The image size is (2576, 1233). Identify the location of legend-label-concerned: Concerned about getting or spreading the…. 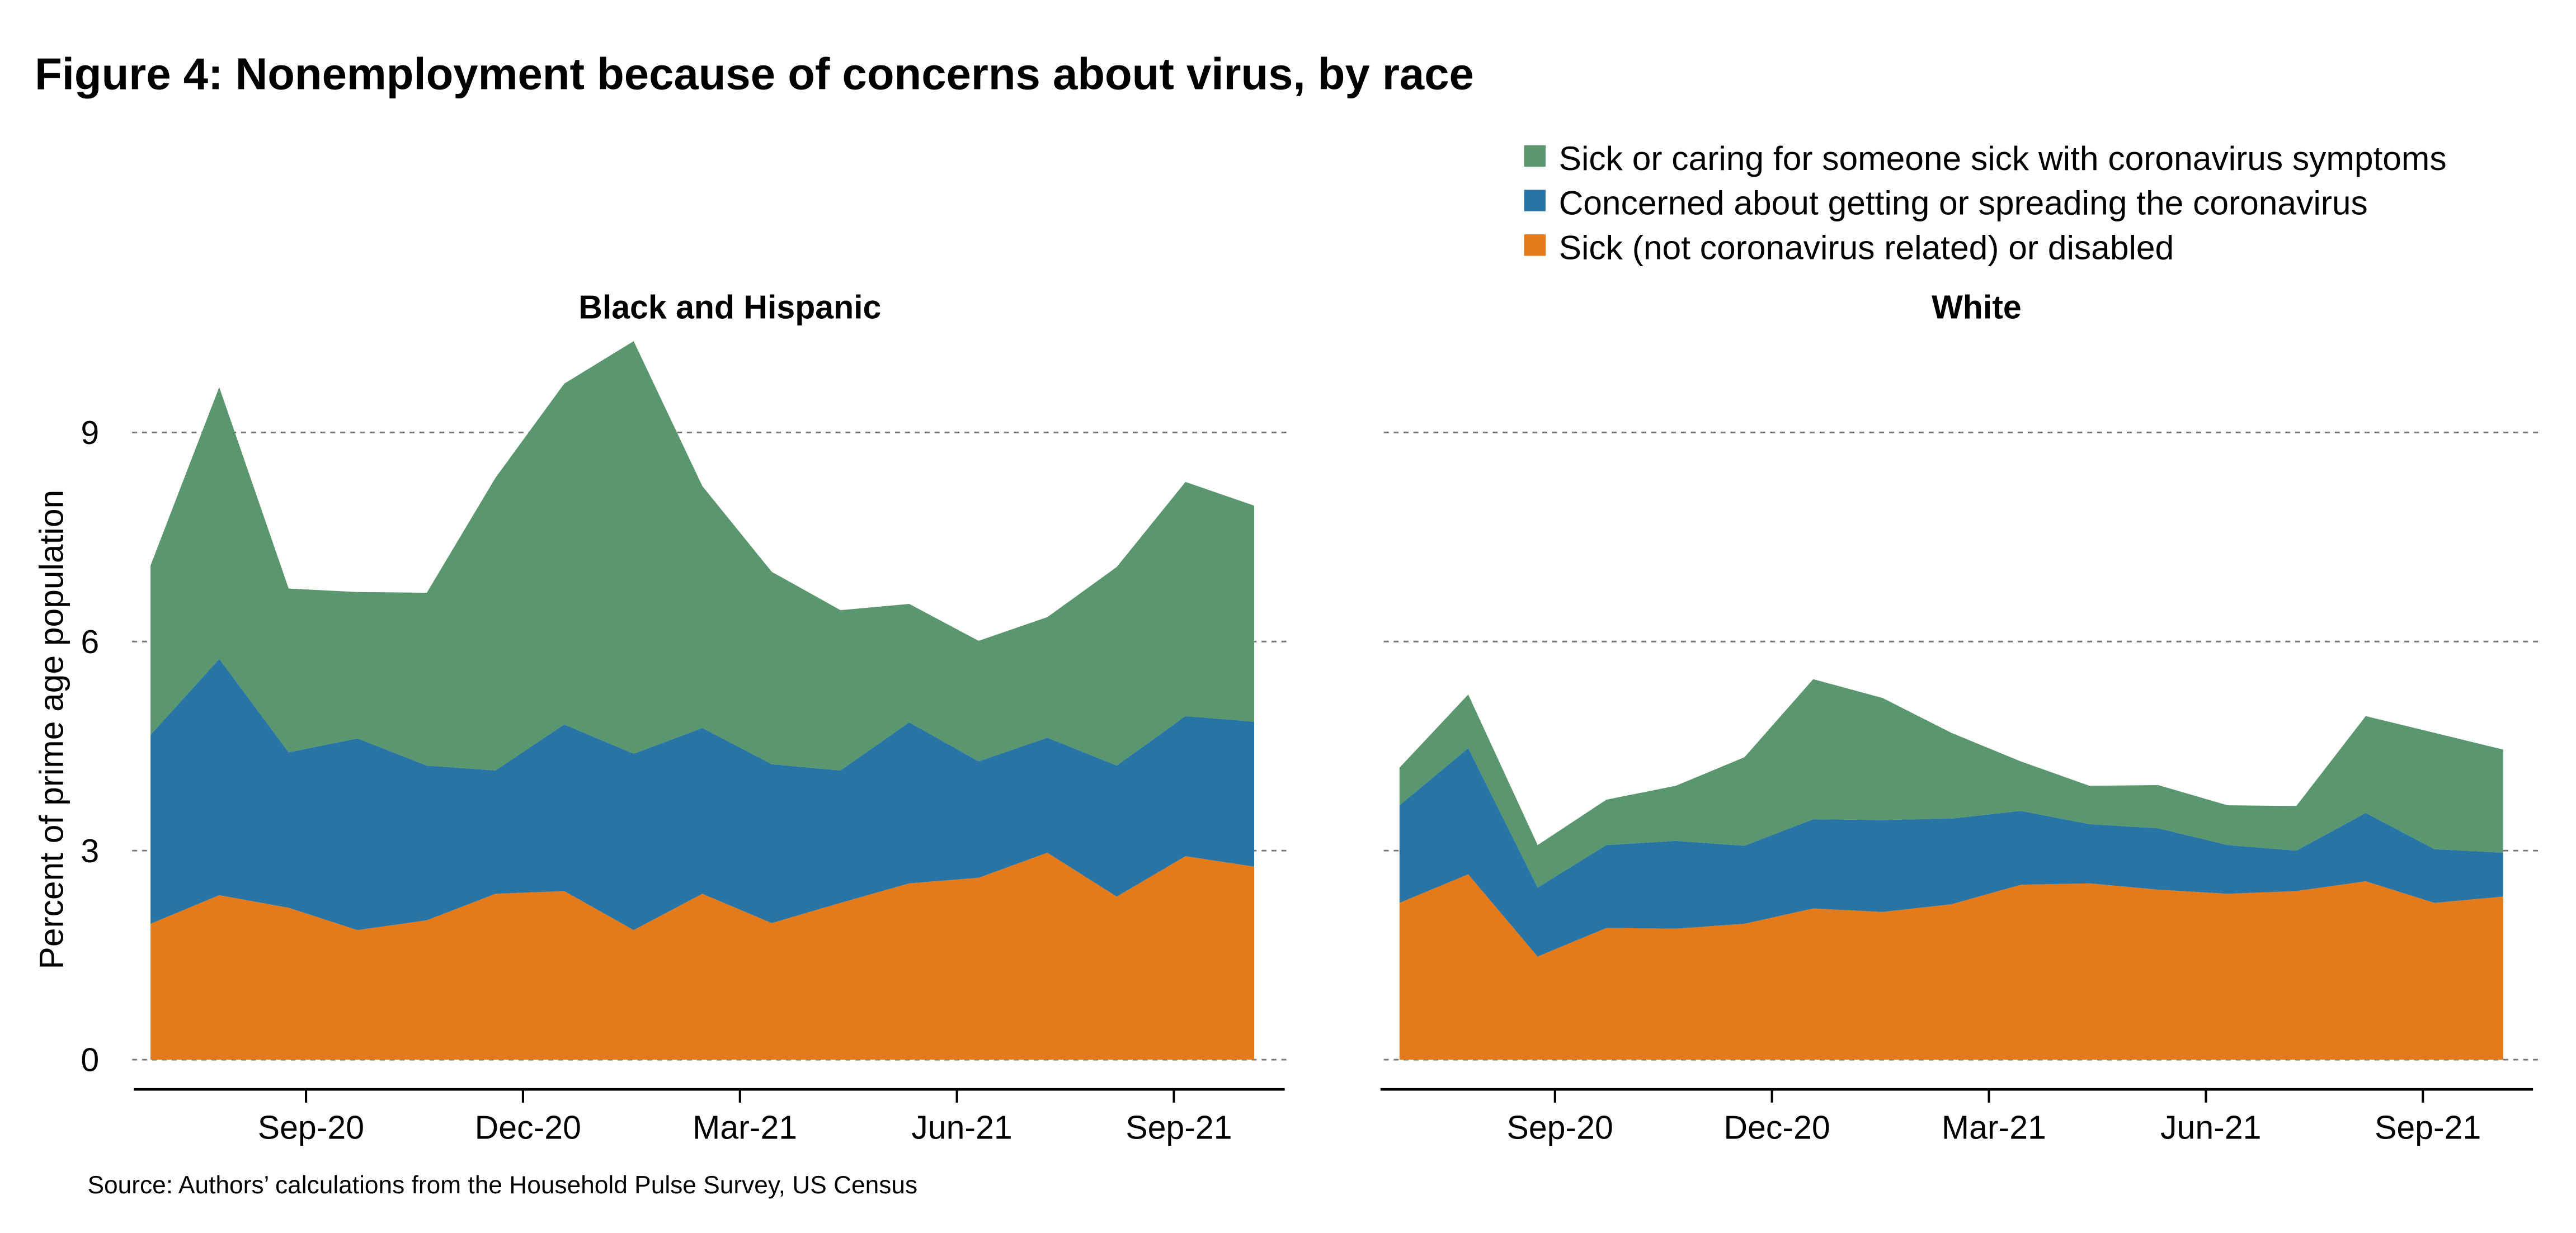
(1963, 203).